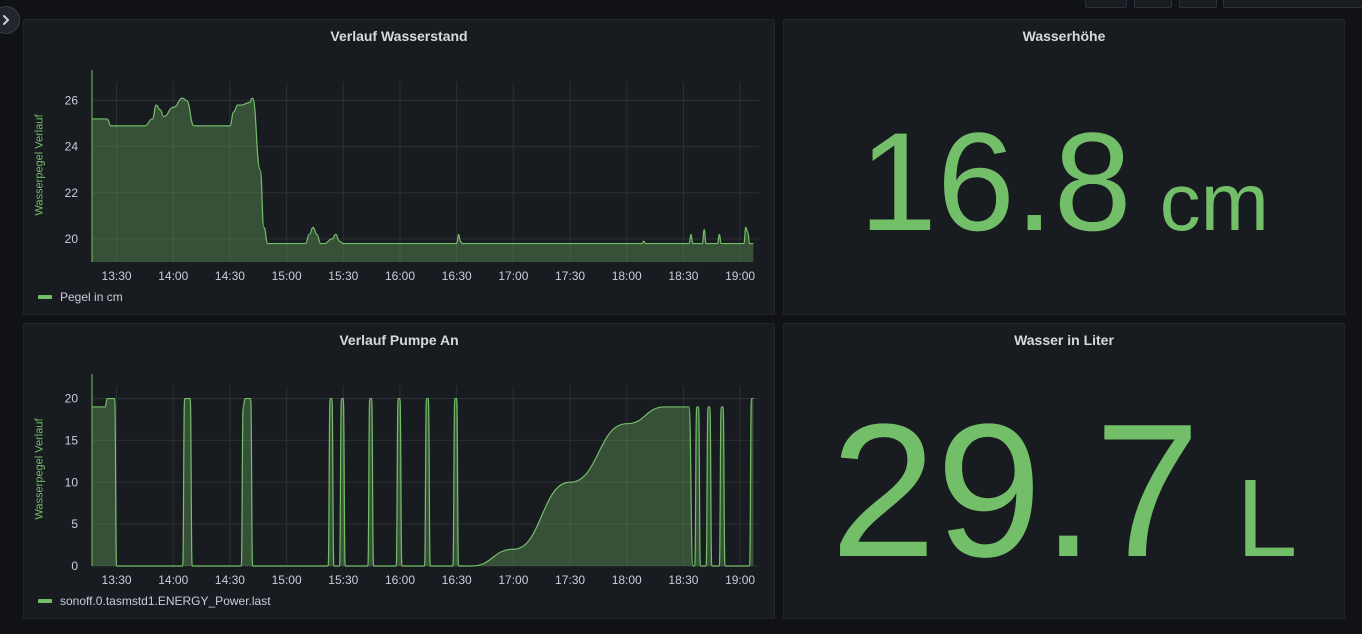  I want to click on stat-value: 16.8 cm, so click(1064, 182).